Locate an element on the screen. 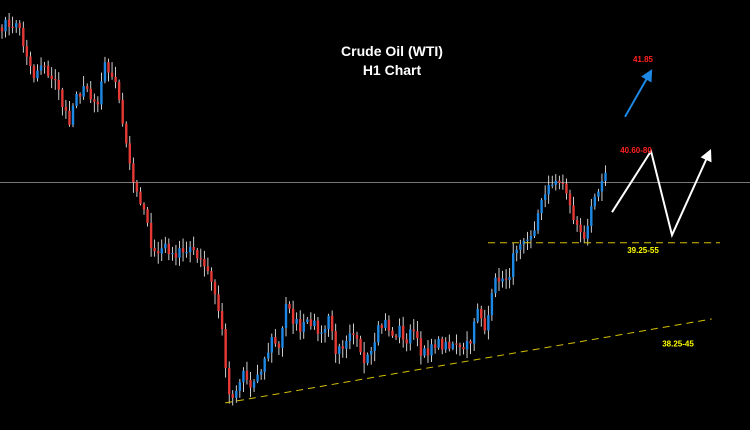 The image size is (750, 430). level-label: 38.25-45 is located at coordinates (678, 343).